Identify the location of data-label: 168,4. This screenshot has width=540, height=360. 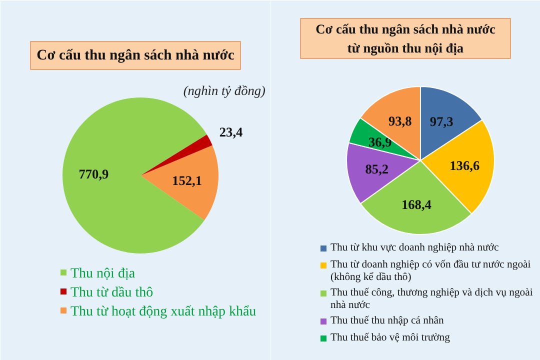
(416, 204).